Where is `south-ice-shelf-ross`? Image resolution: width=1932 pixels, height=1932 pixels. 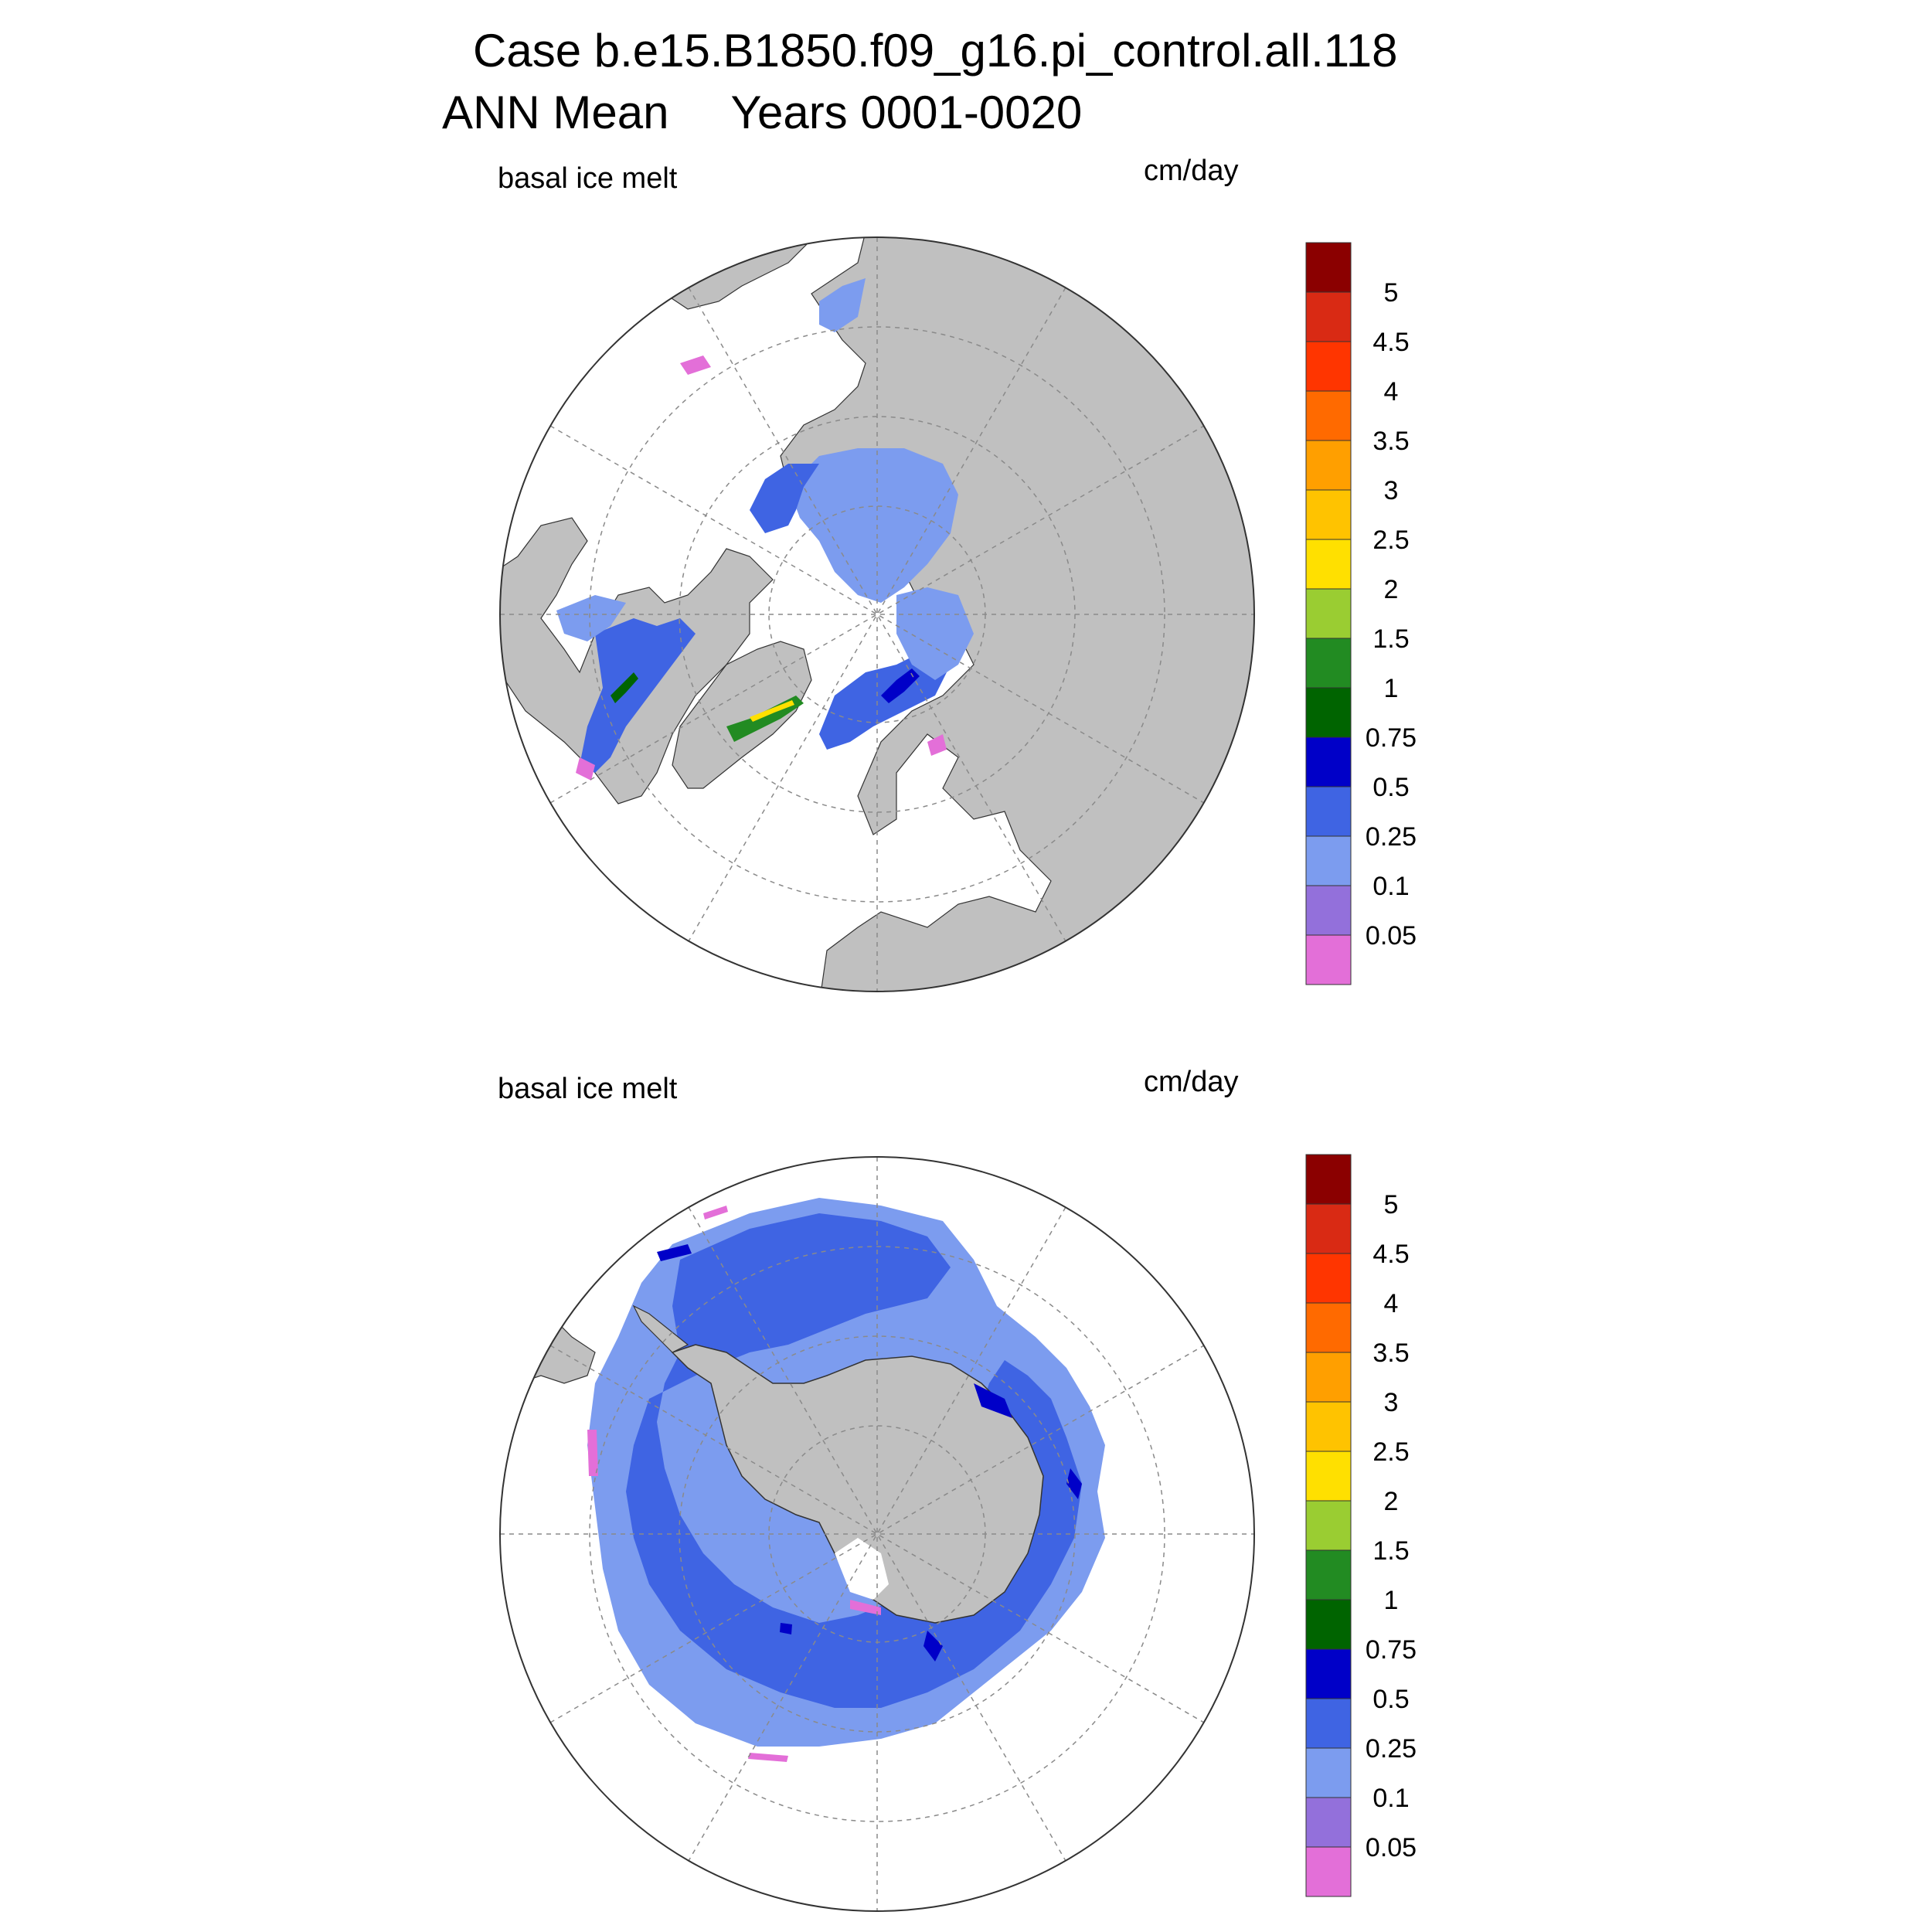 south-ice-shelf-ross is located at coordinates (862, 1569).